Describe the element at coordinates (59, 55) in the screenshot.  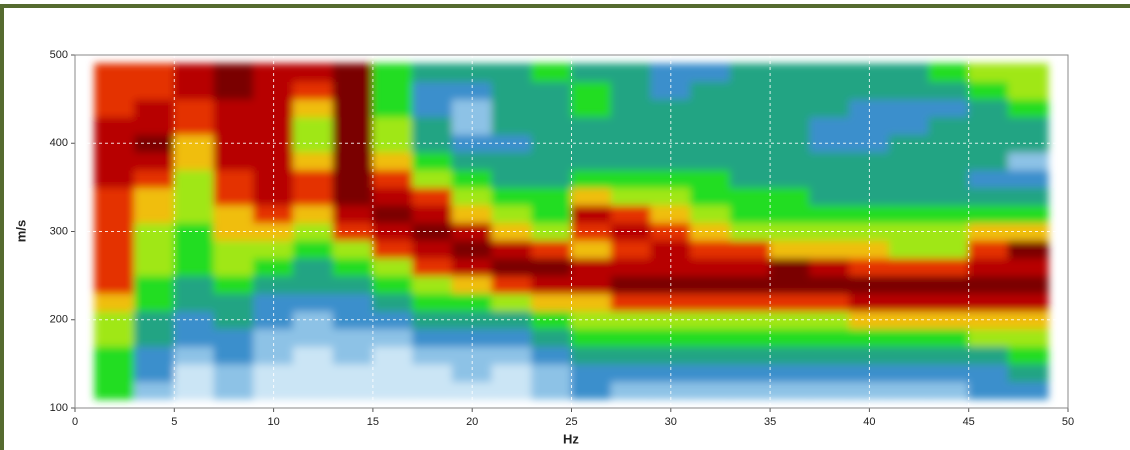
I see `y-tick-label: 500` at that location.